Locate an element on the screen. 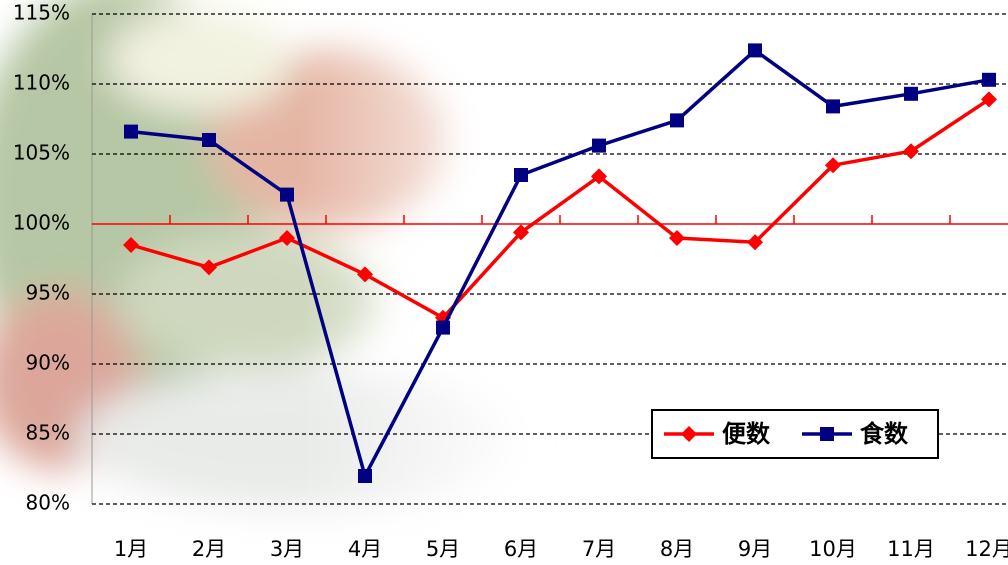  y-tick-label: 80% is located at coordinates (48, 503).